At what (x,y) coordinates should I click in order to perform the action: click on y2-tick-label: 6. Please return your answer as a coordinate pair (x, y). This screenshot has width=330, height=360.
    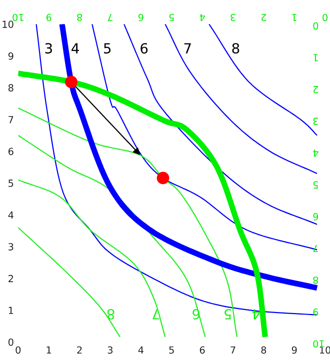
    Looking at the image, I should click on (315, 216).